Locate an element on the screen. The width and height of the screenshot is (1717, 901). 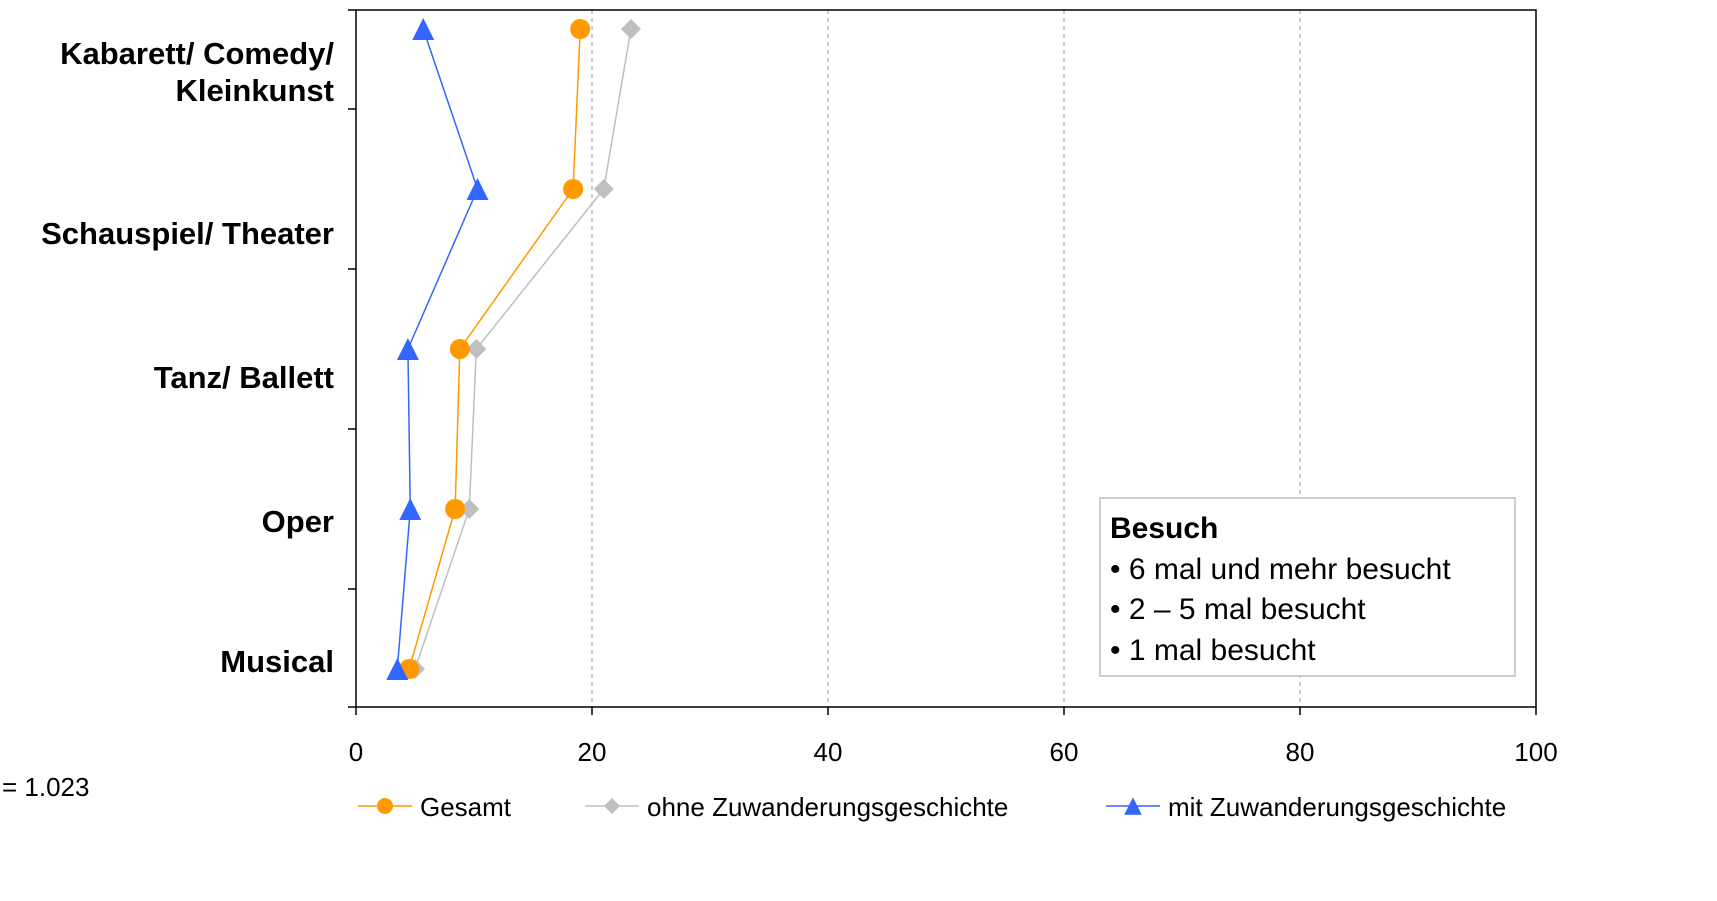
category-label: Kleinkunst is located at coordinates (255, 90).